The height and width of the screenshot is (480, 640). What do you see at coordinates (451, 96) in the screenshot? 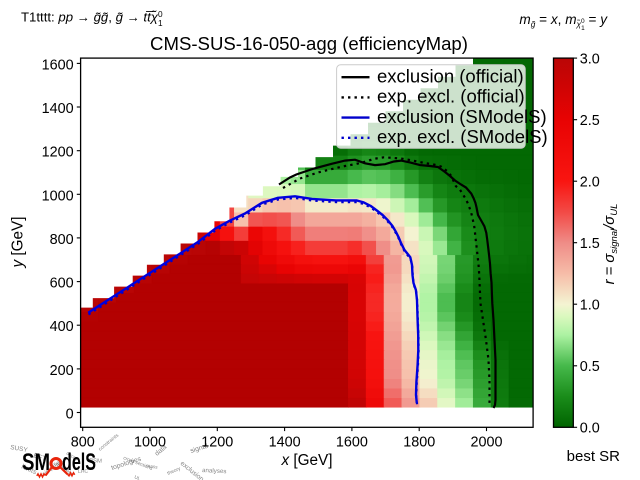
I see `svg-text: exp. excl. (official)` at bounding box center [451, 96].